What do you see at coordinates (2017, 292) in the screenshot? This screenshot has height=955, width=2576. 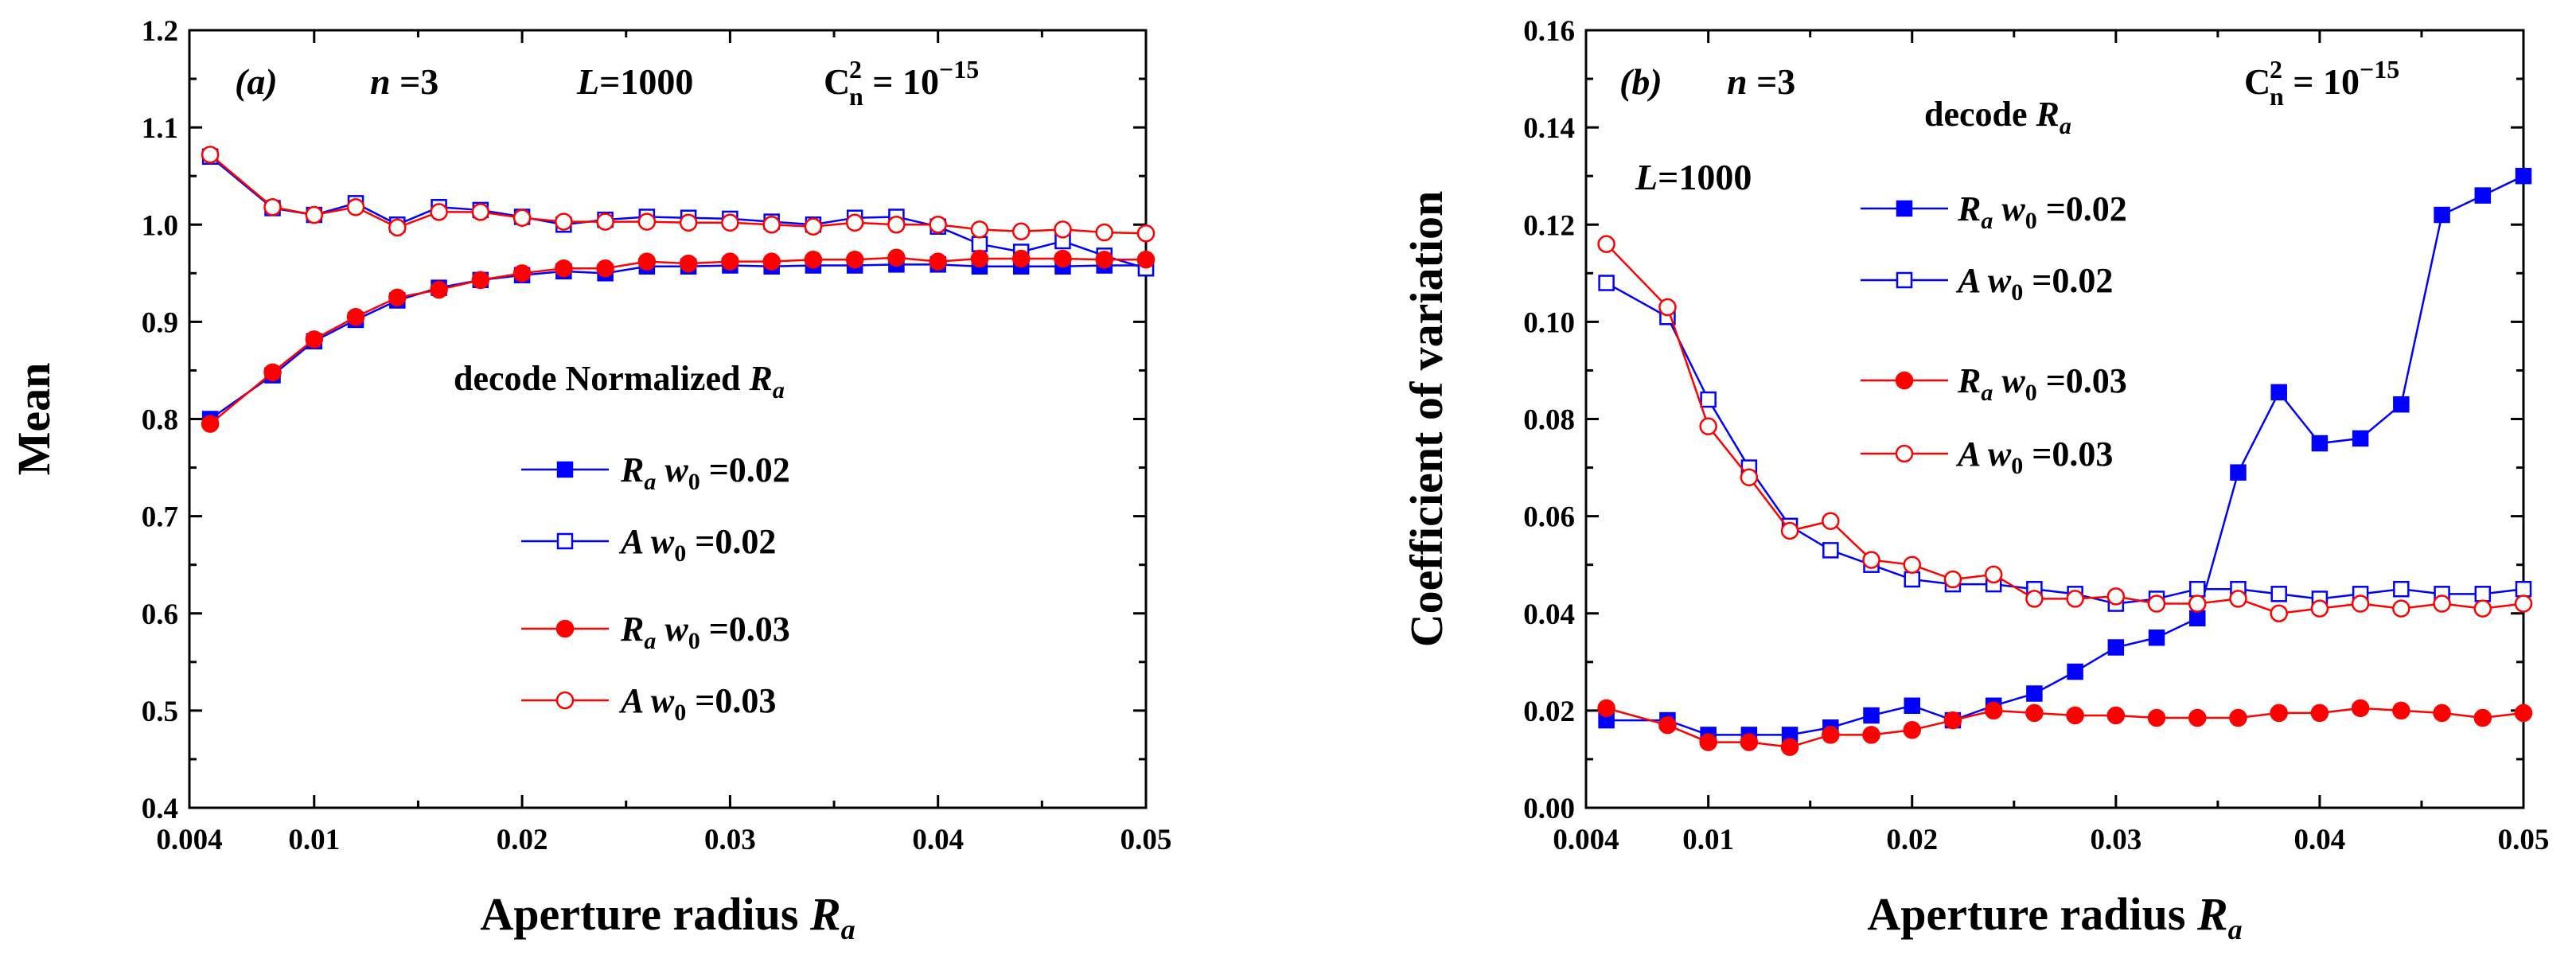 I see `legend-w-subscript: 0` at bounding box center [2017, 292].